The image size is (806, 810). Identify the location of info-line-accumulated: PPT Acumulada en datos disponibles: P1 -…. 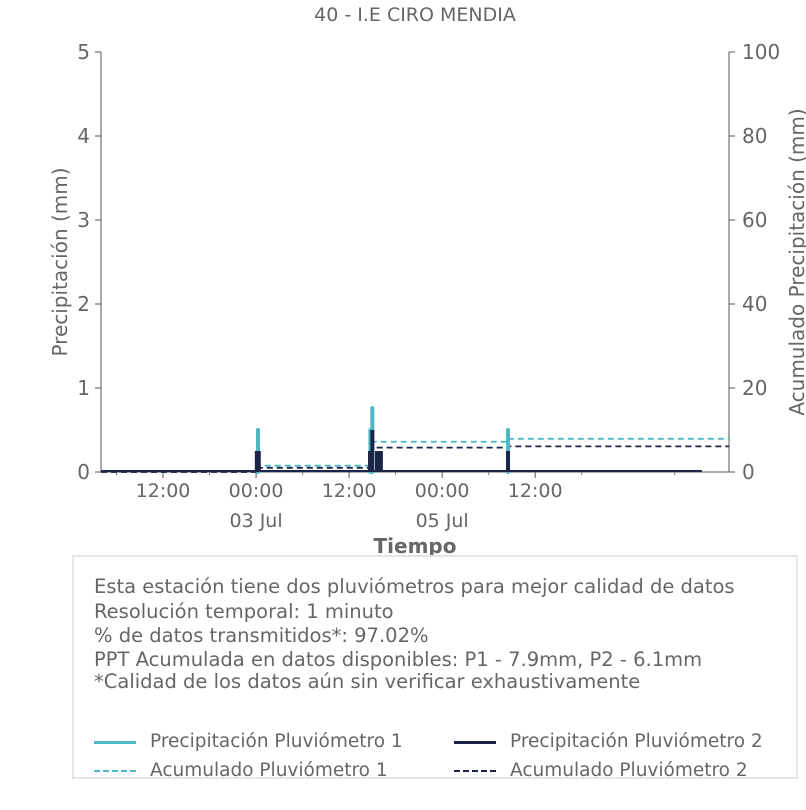
(398, 659).